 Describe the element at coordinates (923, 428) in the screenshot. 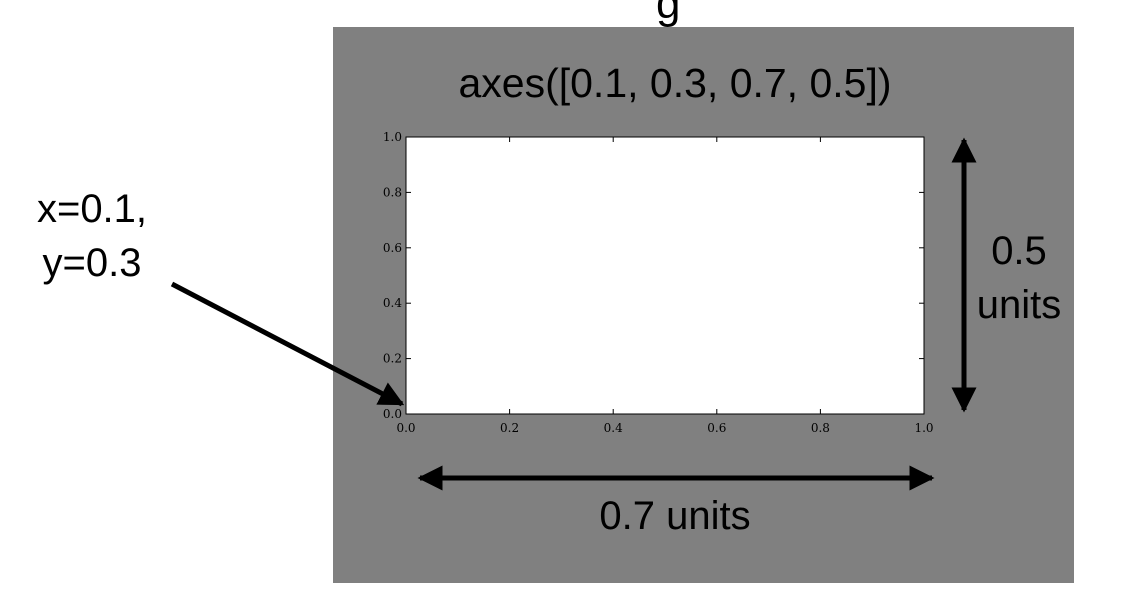

I see `x-tick-label: 1.0` at that location.